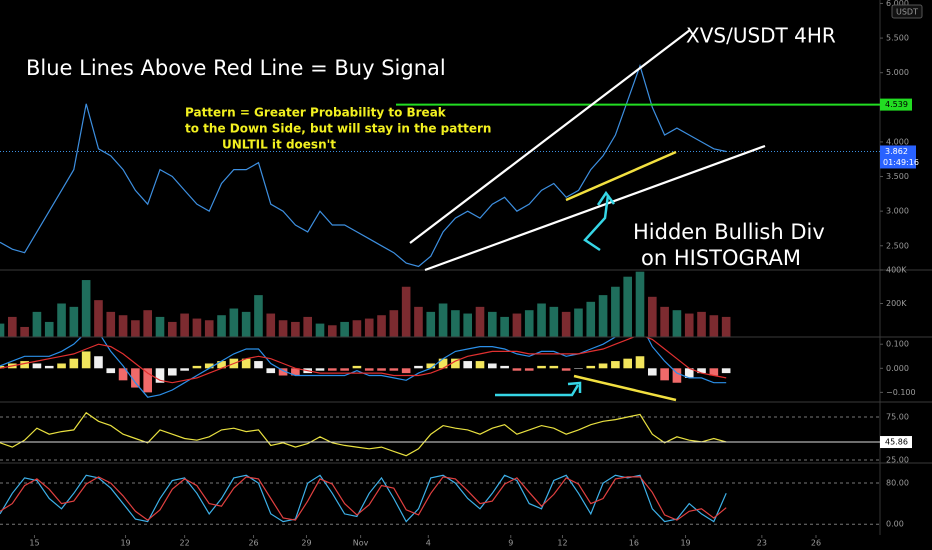 The width and height of the screenshot is (932, 550). What do you see at coordinates (510, 543) in the screenshot?
I see `x-tick-label: 9` at bounding box center [510, 543].